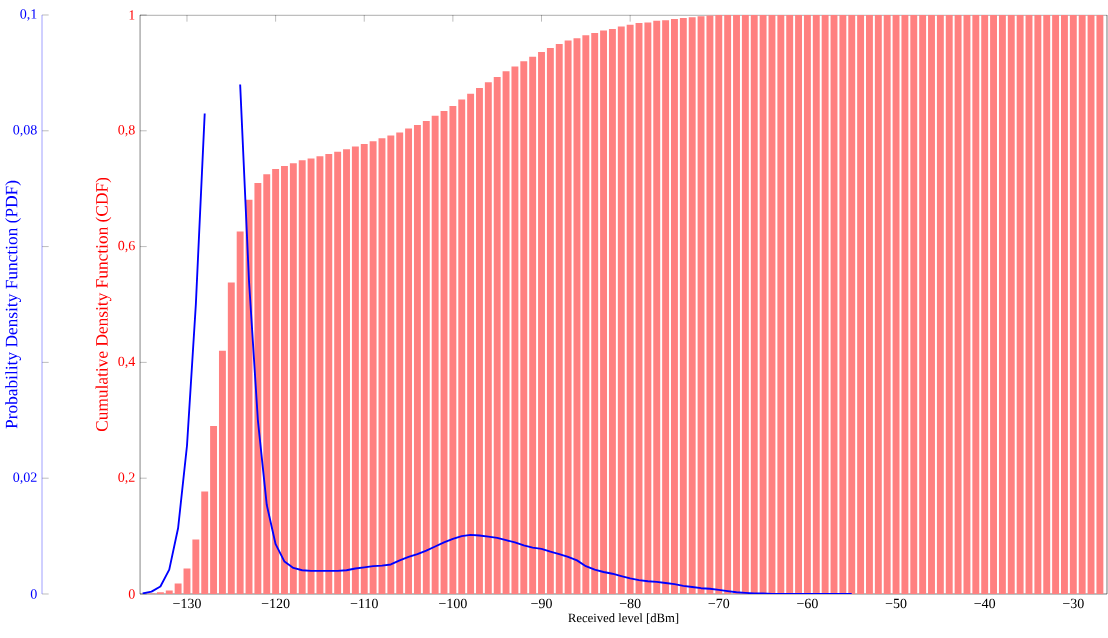 The width and height of the screenshot is (1108, 638). I want to click on y2-tick-label: 0, so click(33, 594).